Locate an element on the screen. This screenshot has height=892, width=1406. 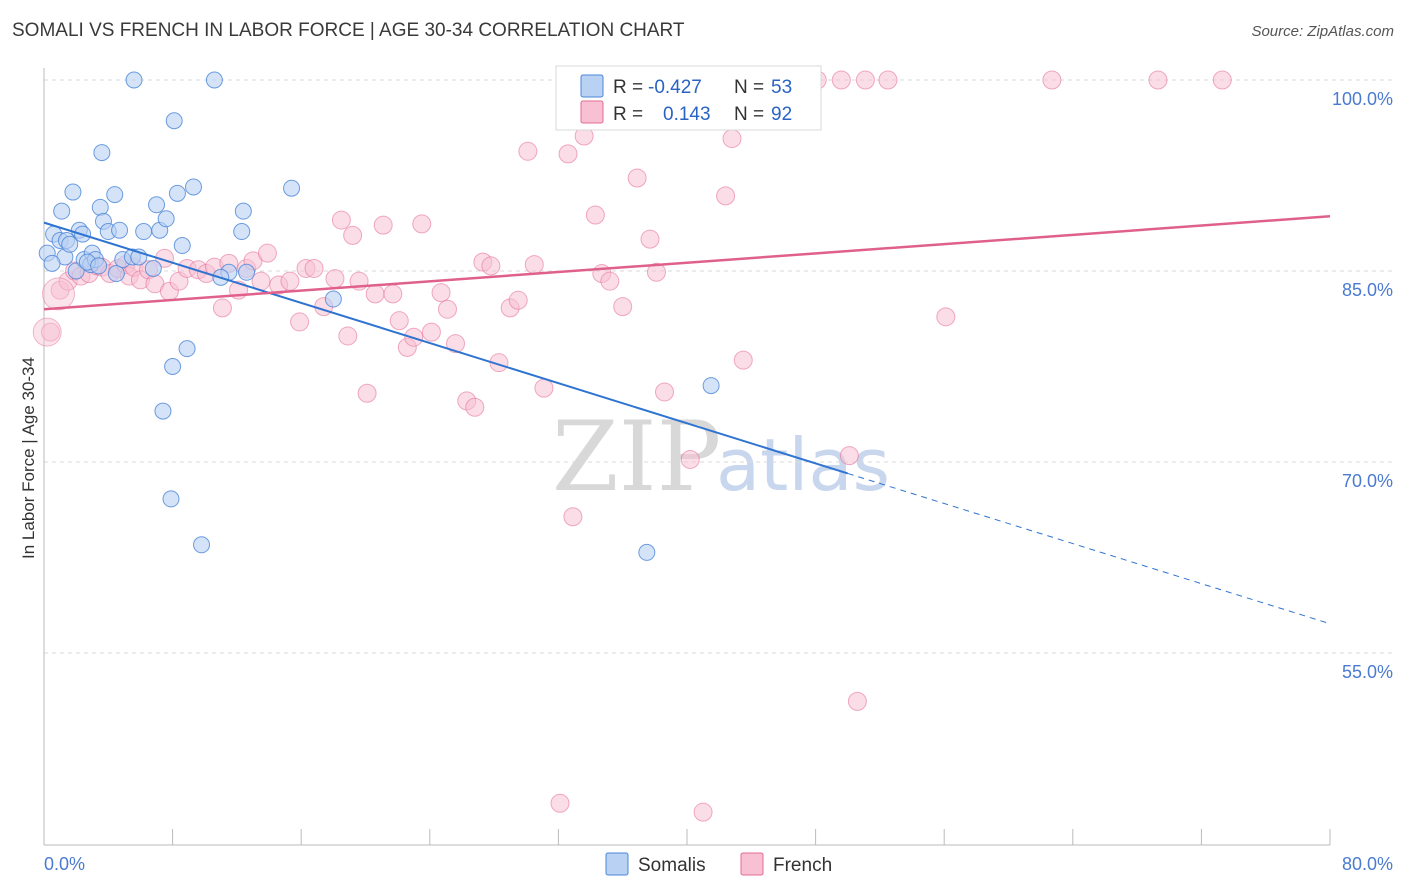
legend-r-label-french: R = is located at coordinates (628, 114).